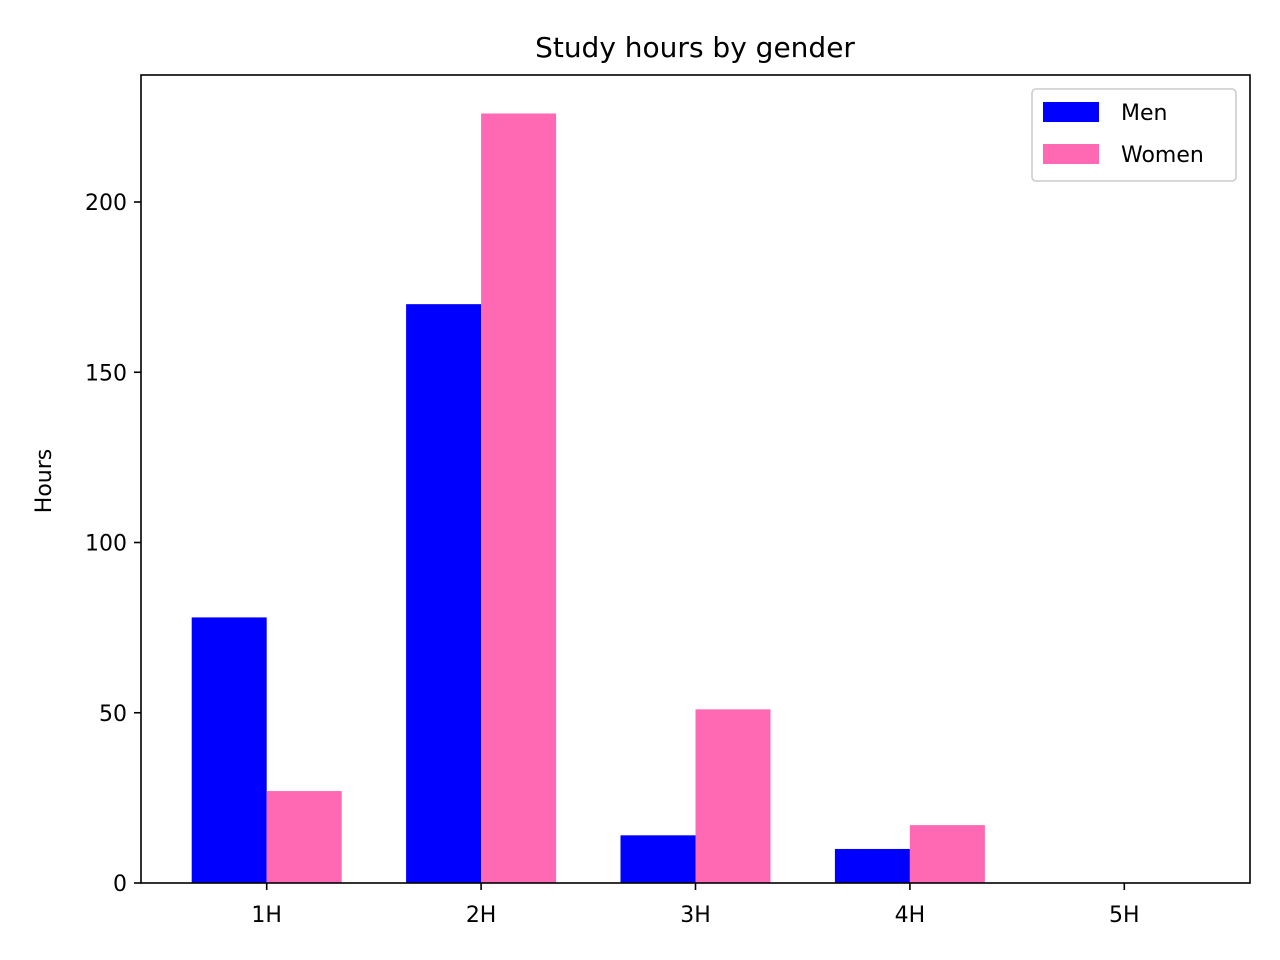  Describe the element at coordinates (113, 714) in the screenshot. I see `y-tick-label: 50` at that location.